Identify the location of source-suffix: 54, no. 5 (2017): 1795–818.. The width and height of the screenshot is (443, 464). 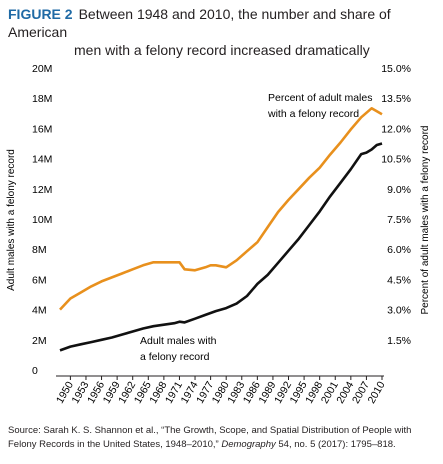
(337, 444).